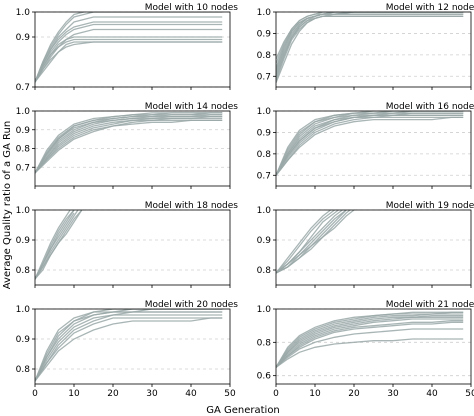  I want to click on y-axis-title: Average Quality ratio of a GA Run, so click(7, 205).